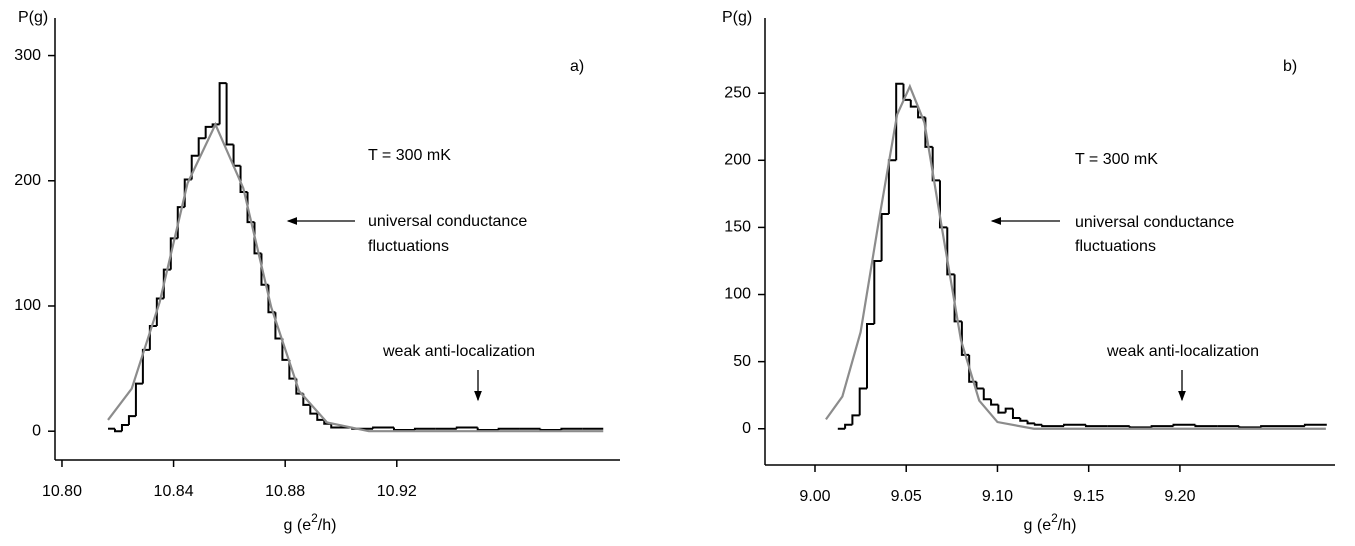 This screenshot has width=1355, height=546. Describe the element at coordinates (742, 361) in the screenshot. I see `y-tick-label: 50` at that location.